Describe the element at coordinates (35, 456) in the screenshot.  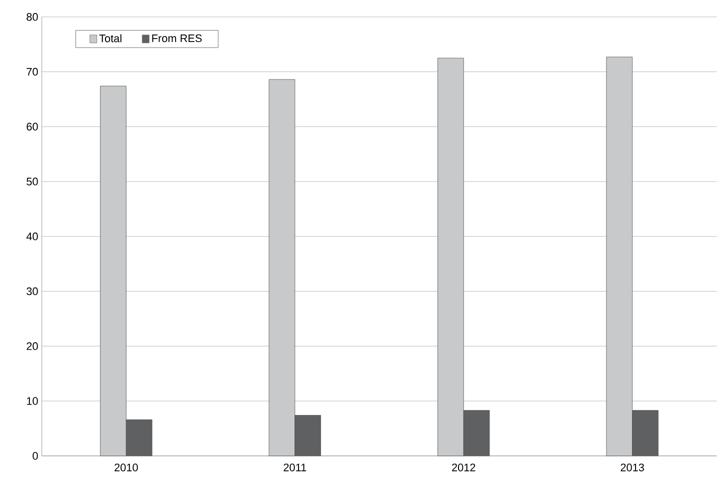
I see `y-tick-label: 0` at that location.